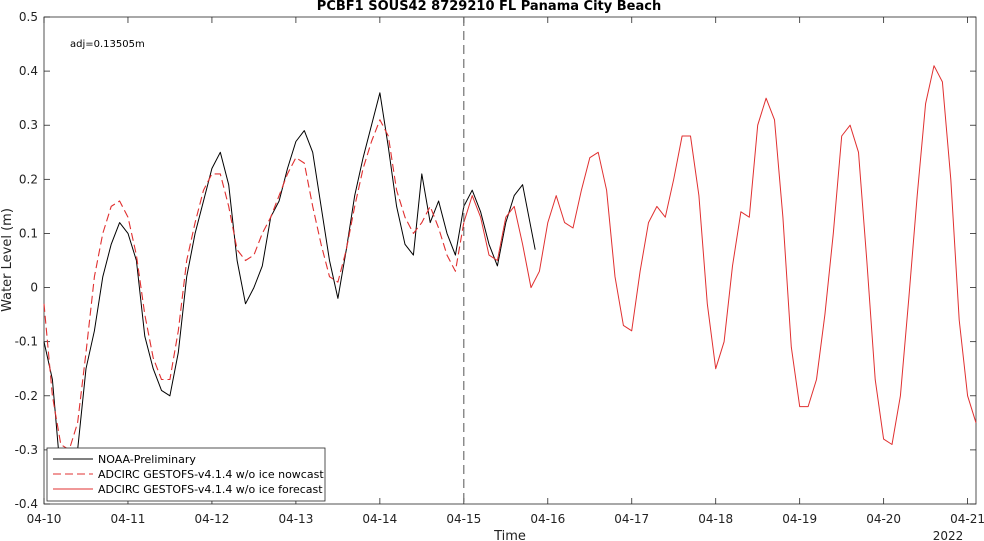  What do you see at coordinates (631, 519) in the screenshot?
I see `x-tick-label: 04-17` at bounding box center [631, 519].